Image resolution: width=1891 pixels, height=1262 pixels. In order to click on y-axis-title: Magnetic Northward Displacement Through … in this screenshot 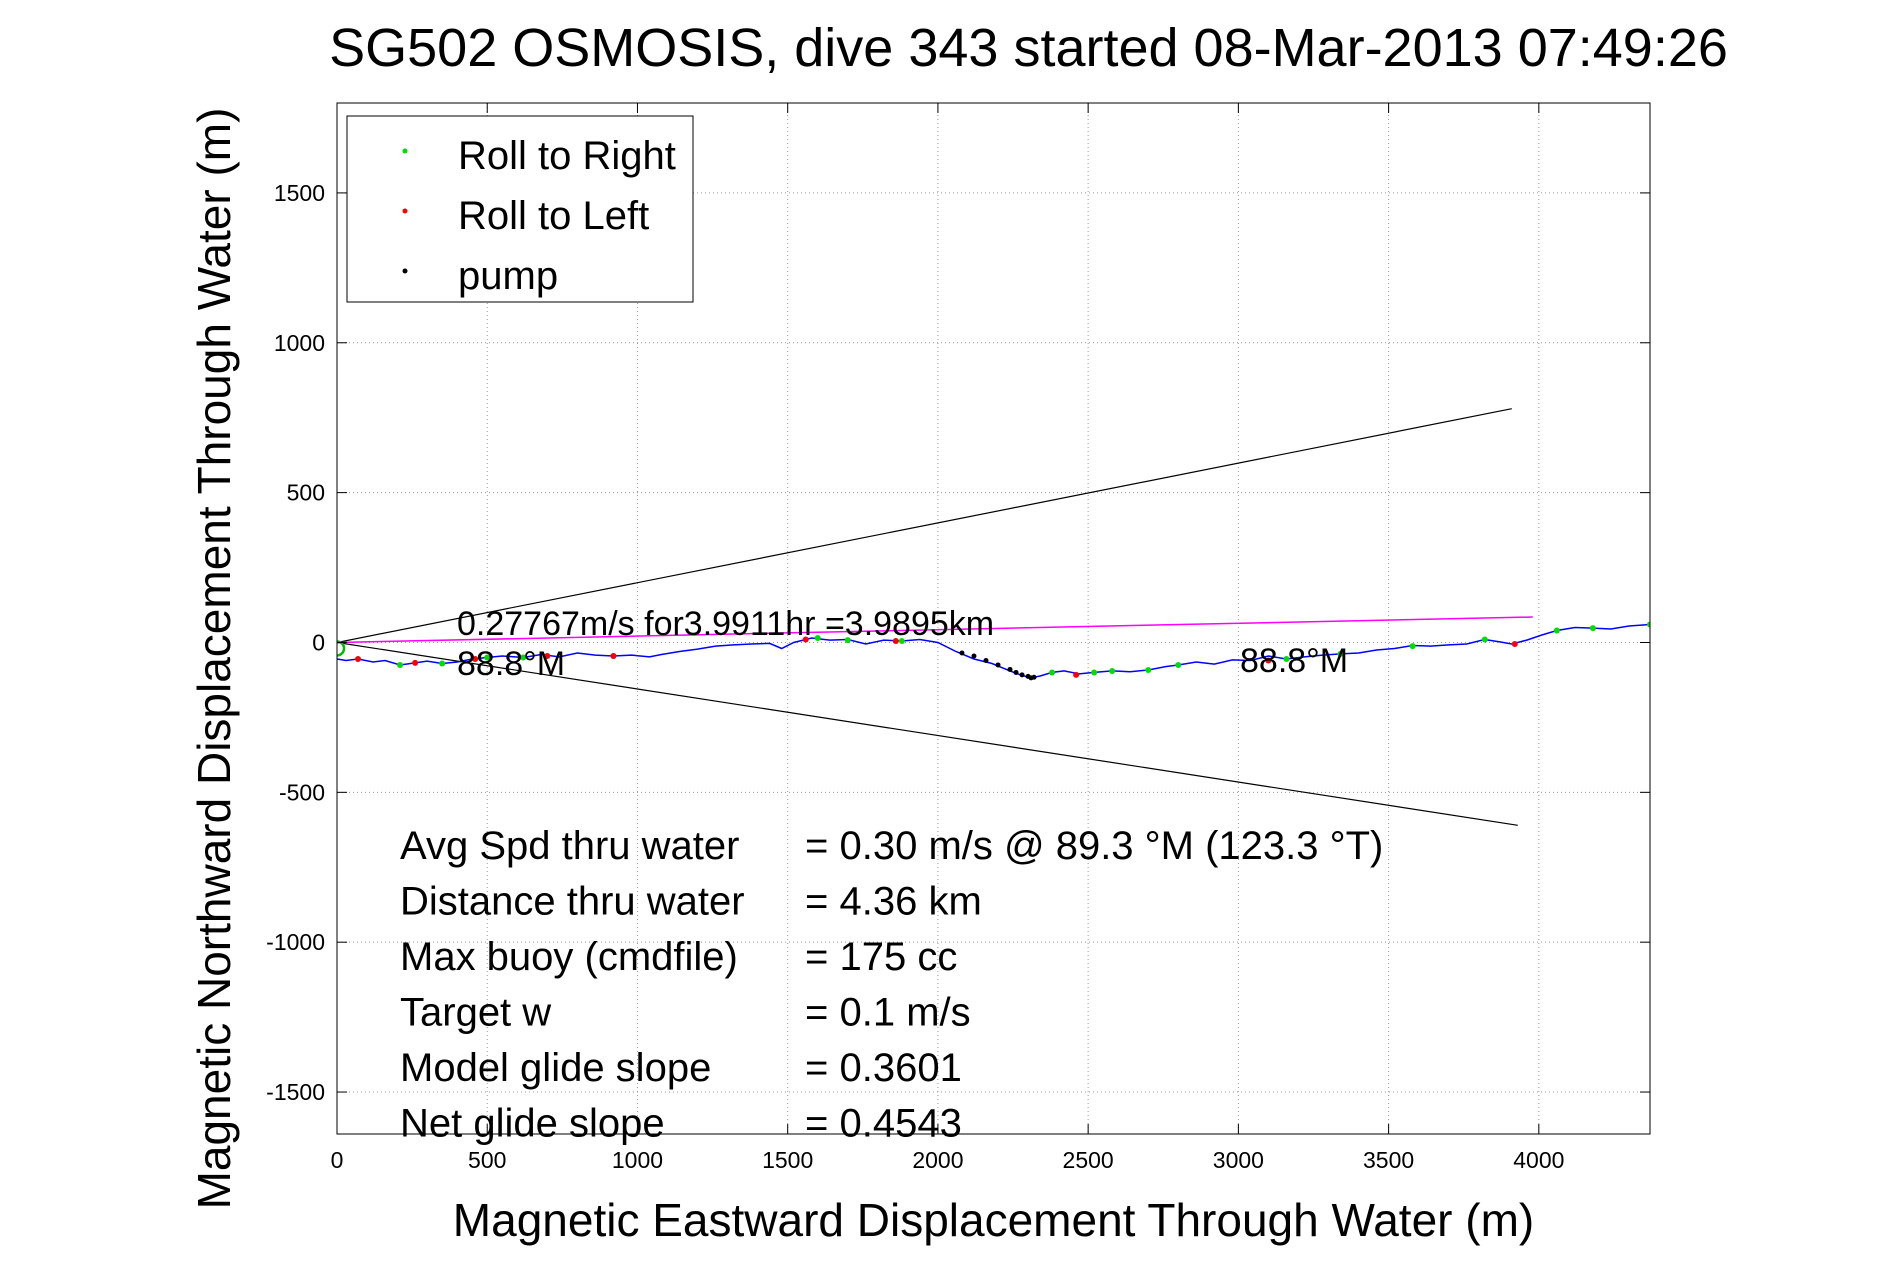, I will do `click(214, 659)`.